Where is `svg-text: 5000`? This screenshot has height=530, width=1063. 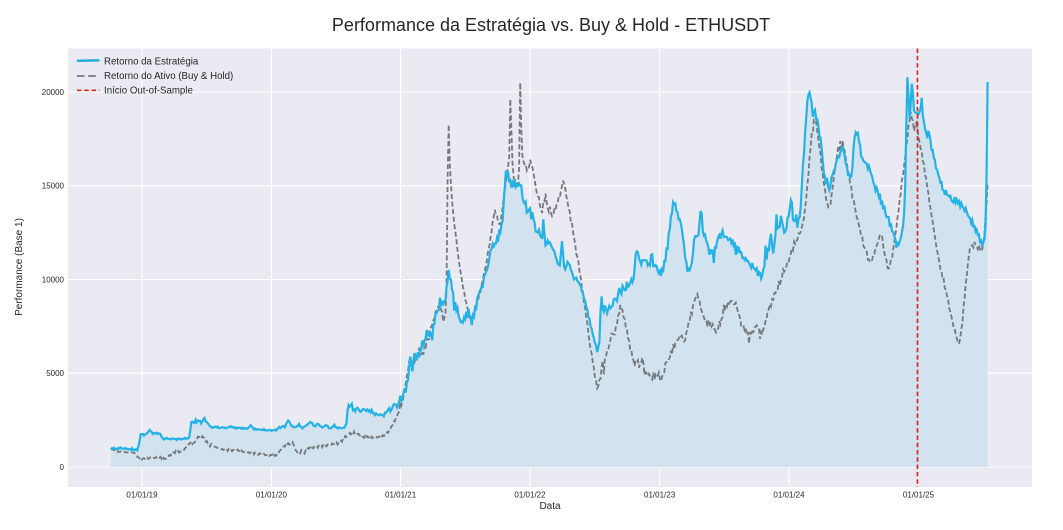
svg-text: 5000 is located at coordinates (55, 373).